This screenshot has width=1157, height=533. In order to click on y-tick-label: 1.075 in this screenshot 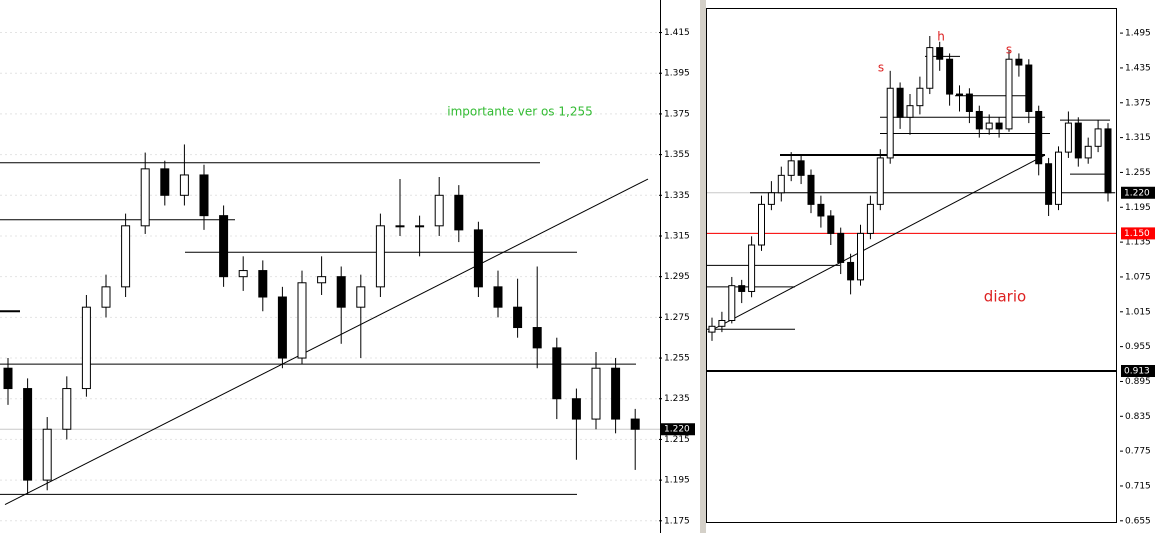, I will do `click(1138, 277)`.